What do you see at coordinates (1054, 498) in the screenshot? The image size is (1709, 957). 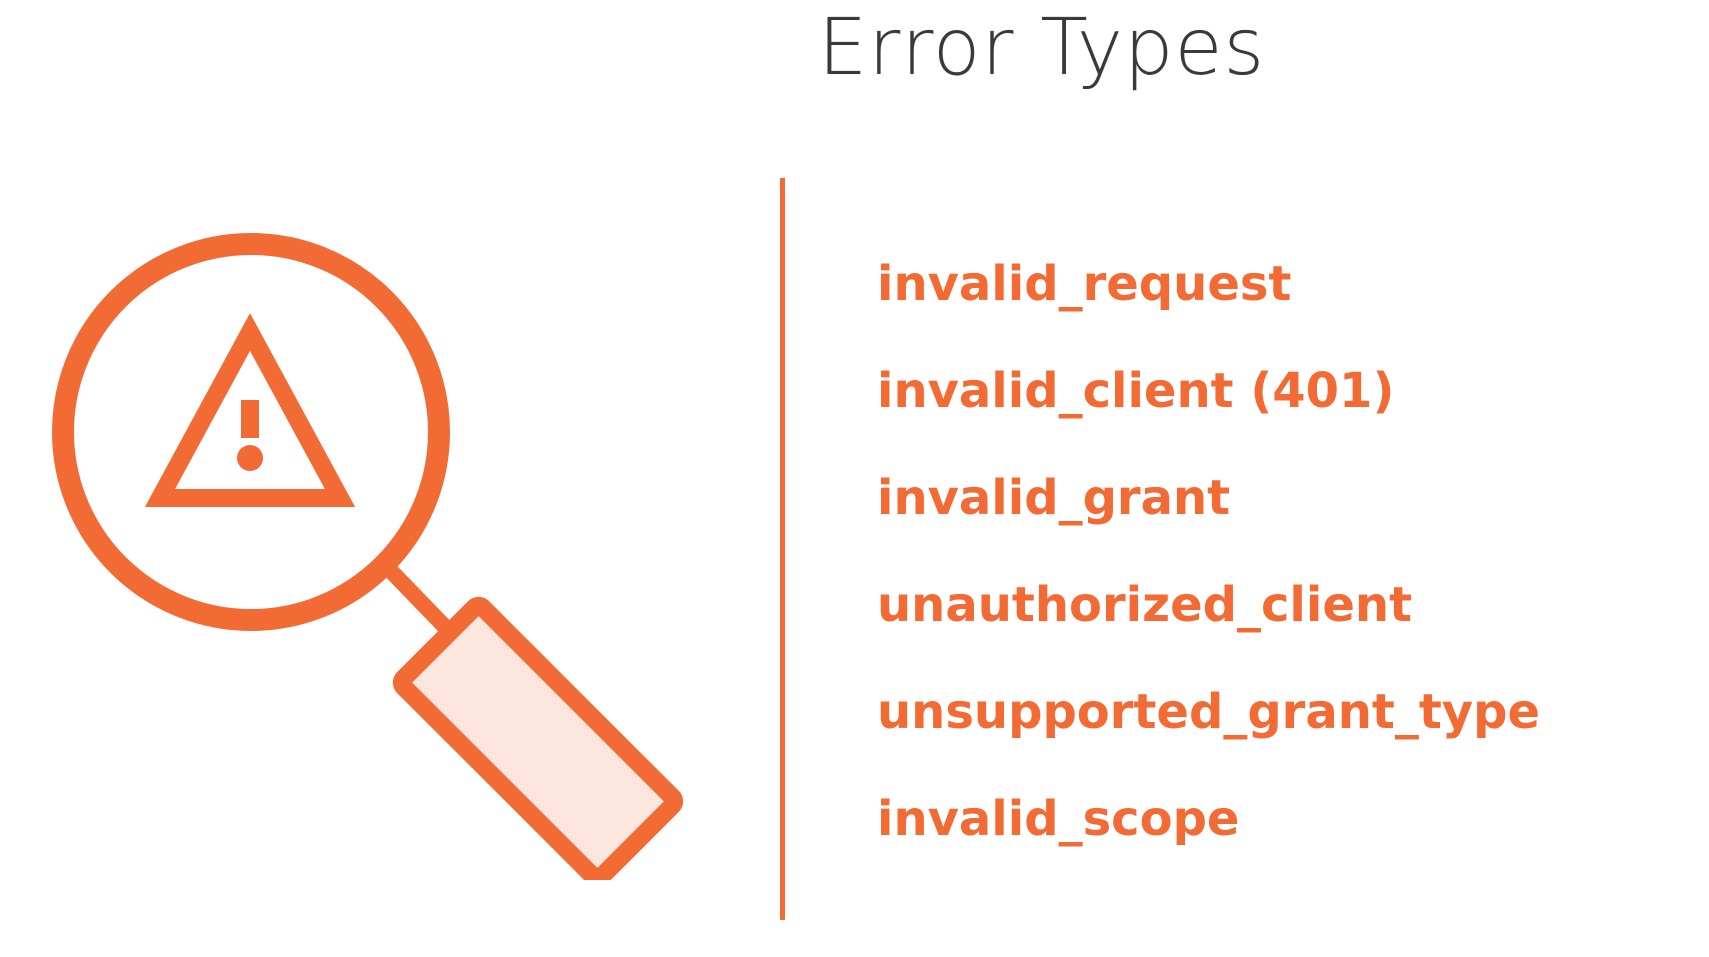 I see `error-type-item: invalid_grant` at bounding box center [1054, 498].